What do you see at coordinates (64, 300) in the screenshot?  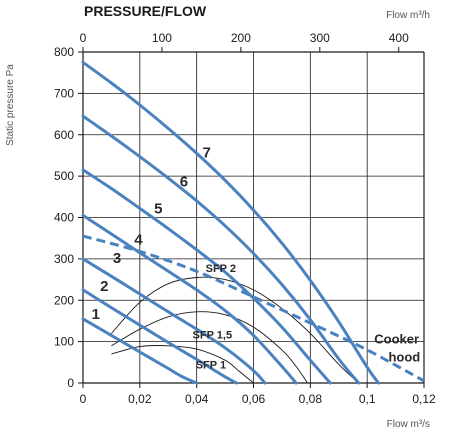 I see `y-tick-label: 200` at bounding box center [64, 300].